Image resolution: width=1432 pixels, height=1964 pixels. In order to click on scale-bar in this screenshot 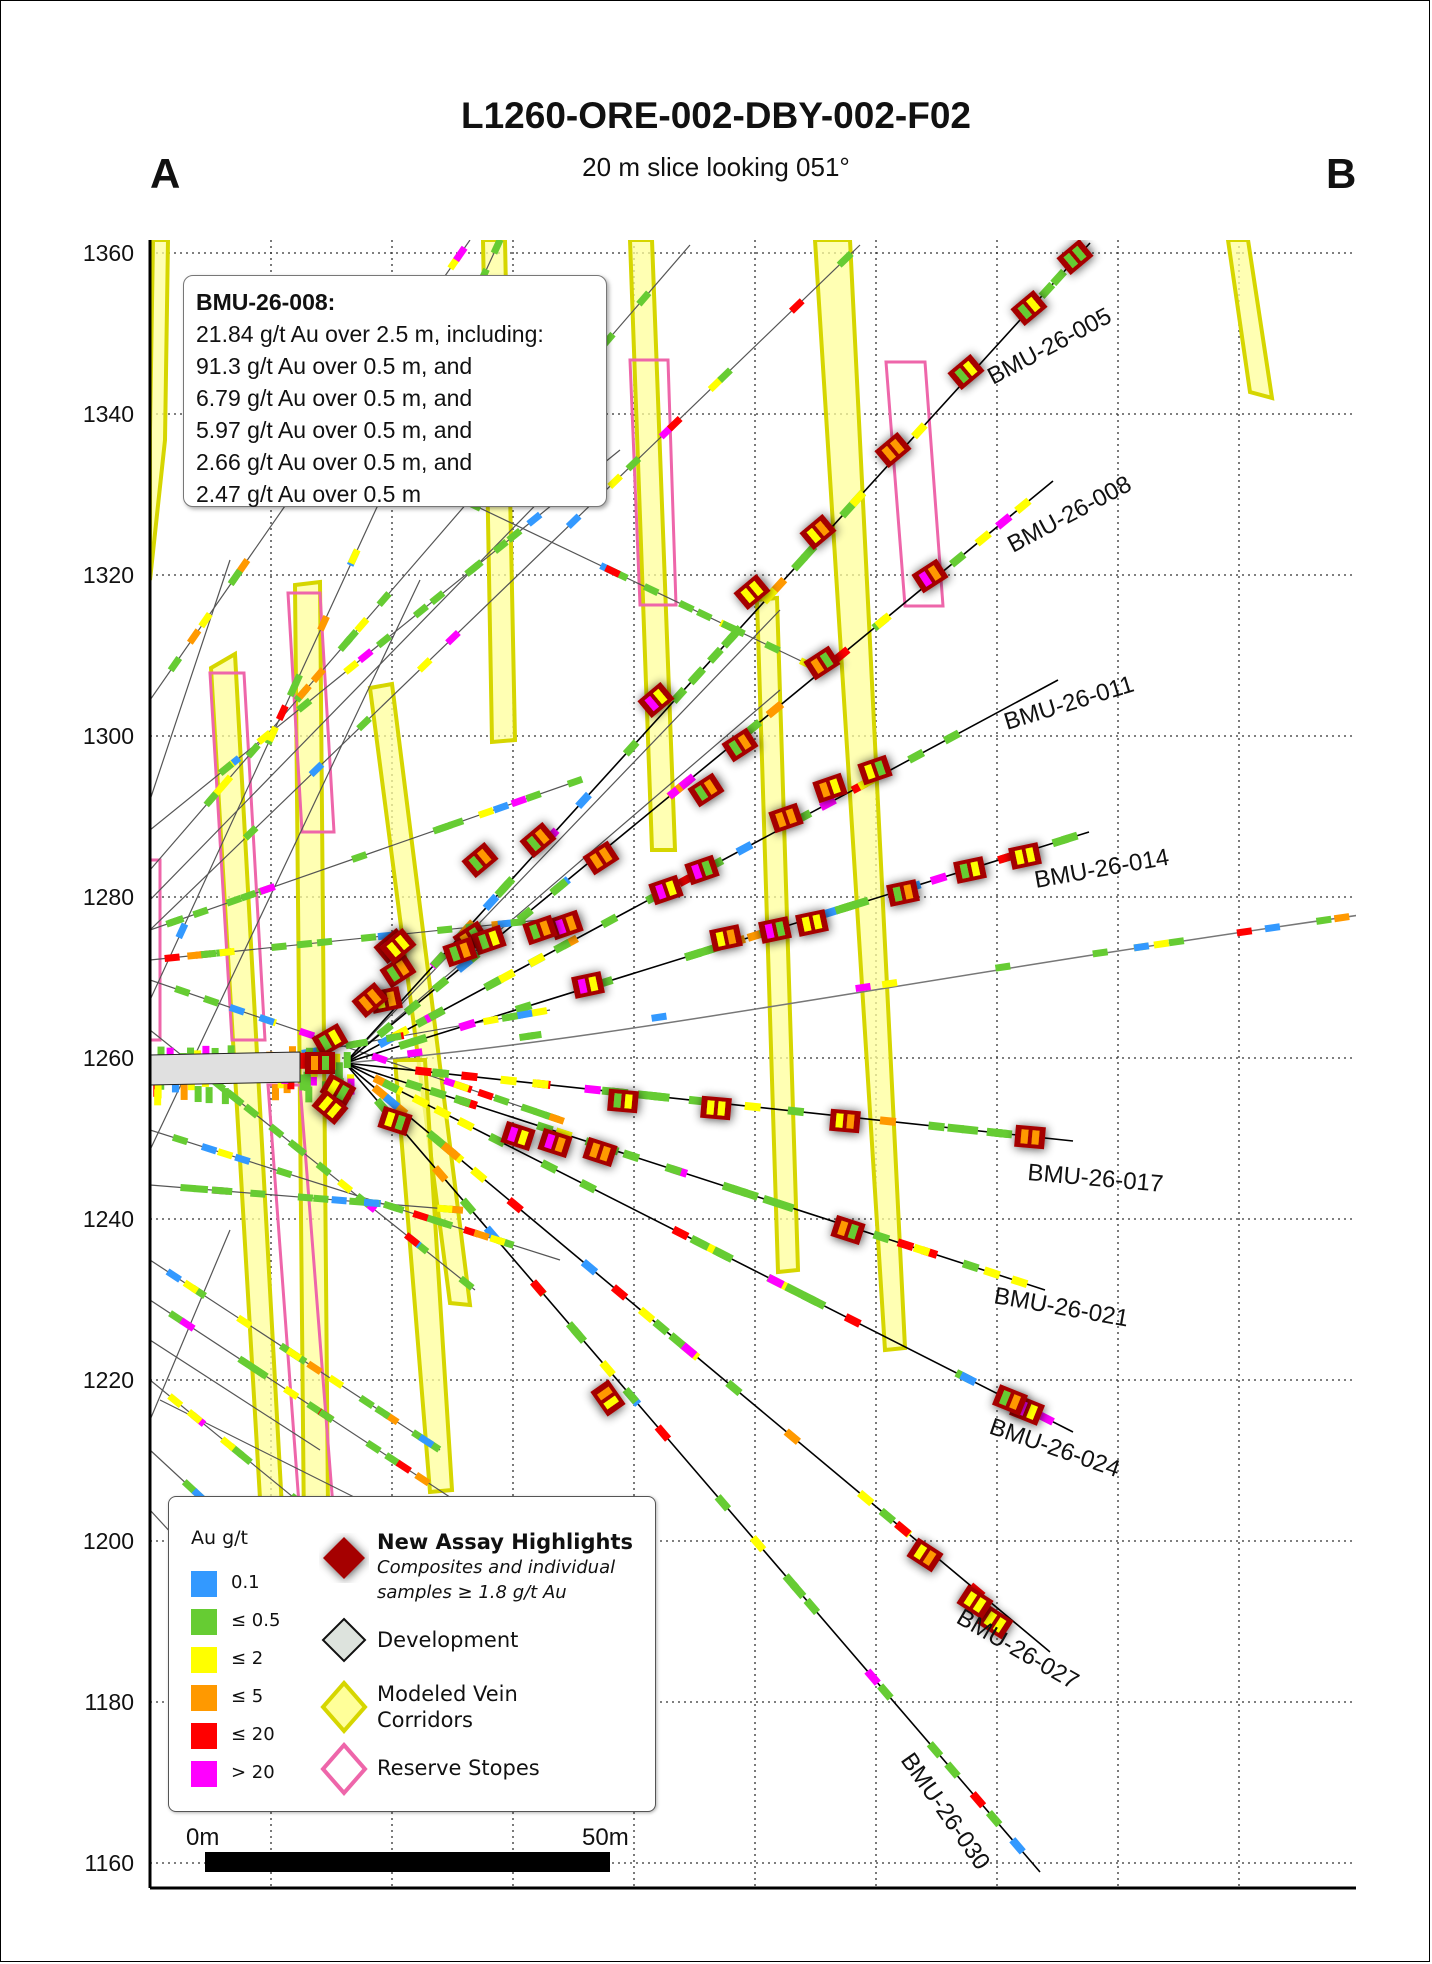, I will do `click(407, 1862)`.